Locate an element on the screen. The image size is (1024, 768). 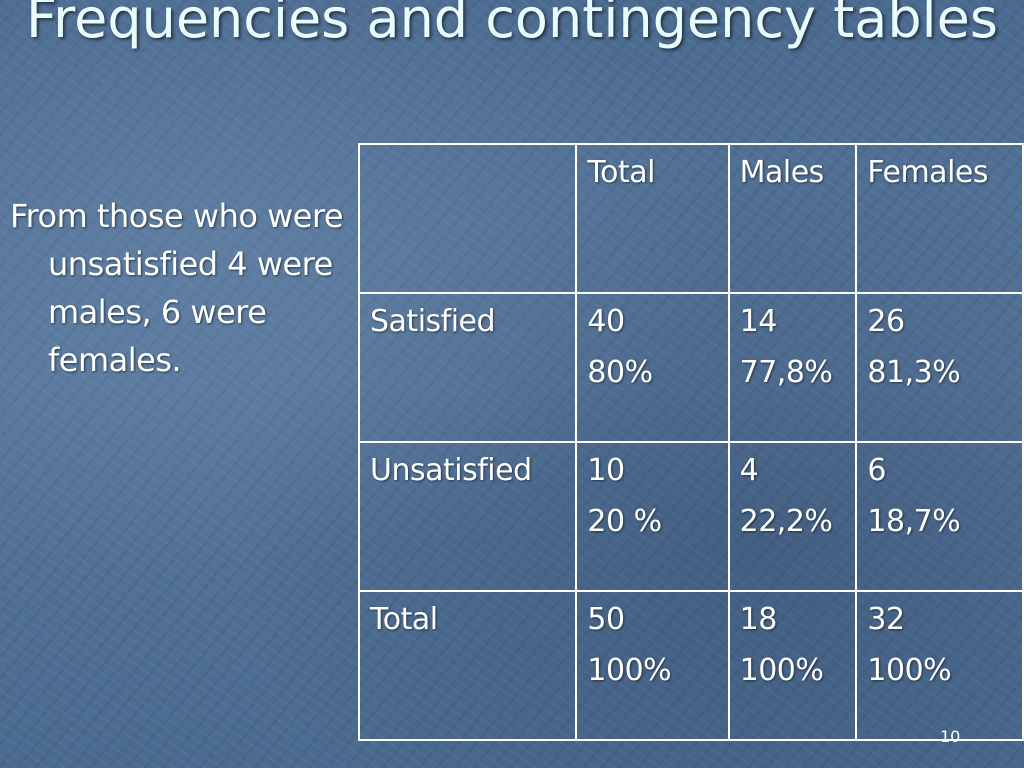
header-females: Females is located at coordinates (939, 218).